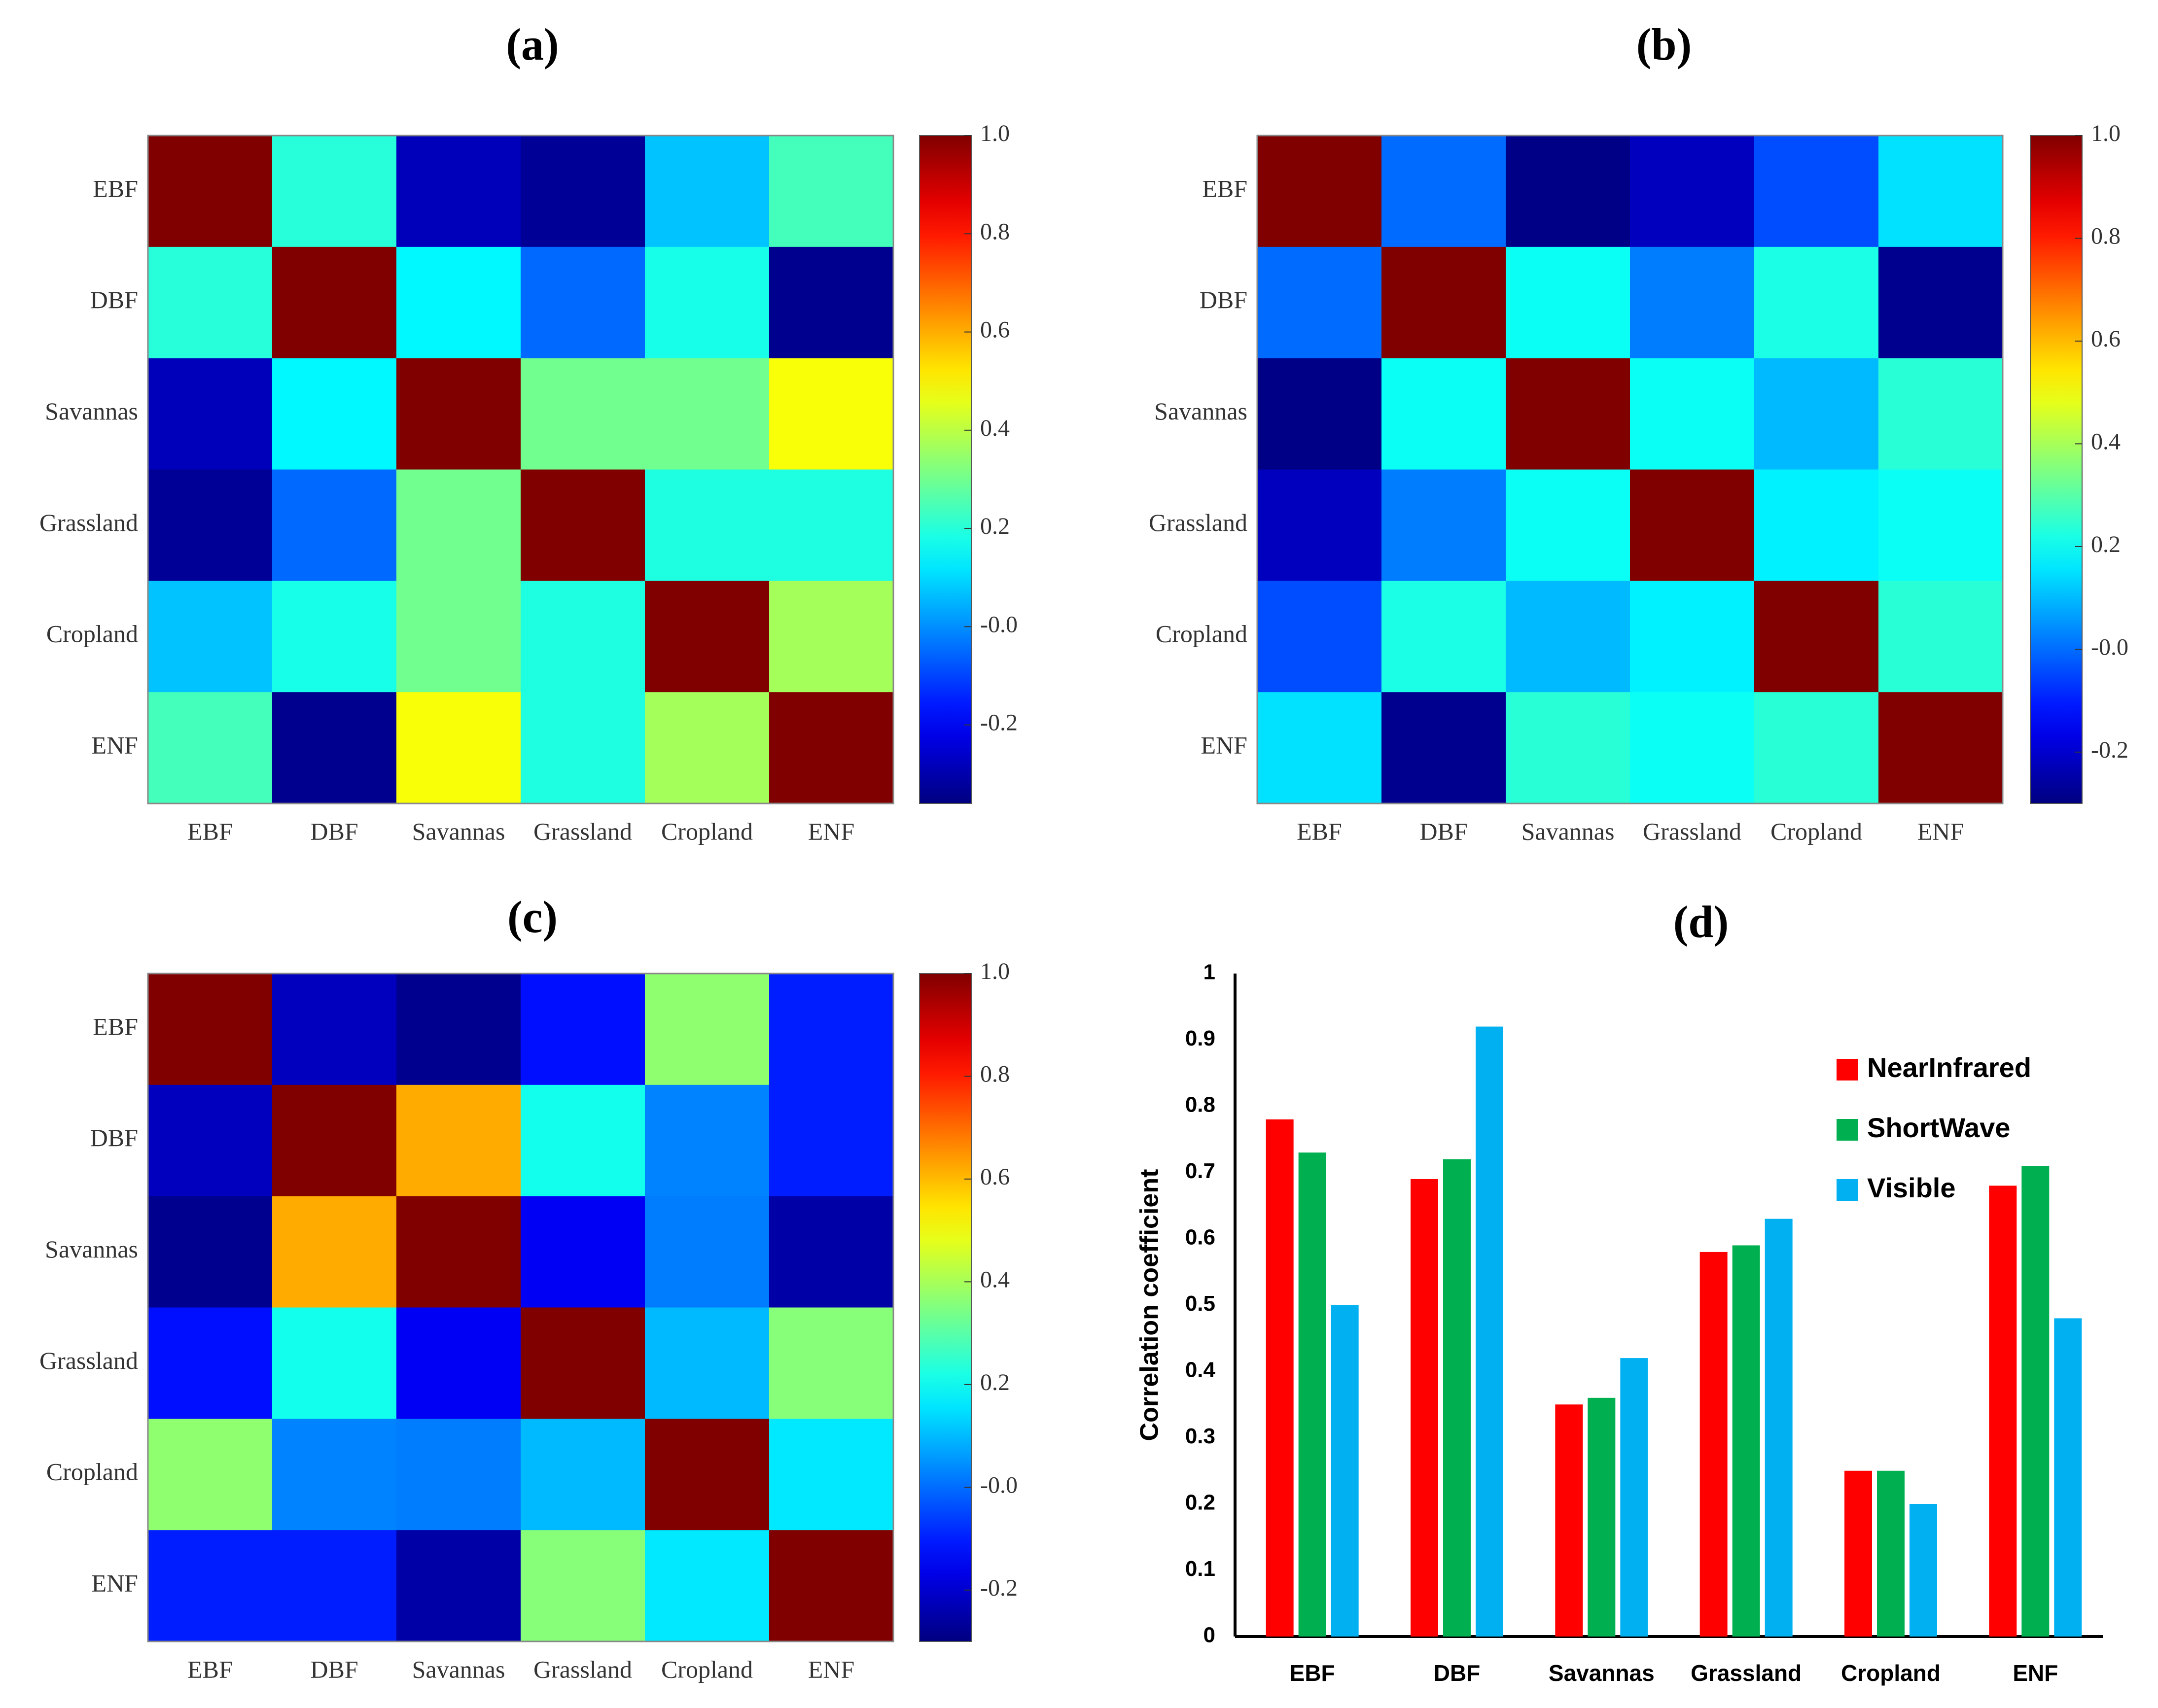  What do you see at coordinates (1209, 1635) in the screenshot?
I see `y-tick-label: 0` at bounding box center [1209, 1635].